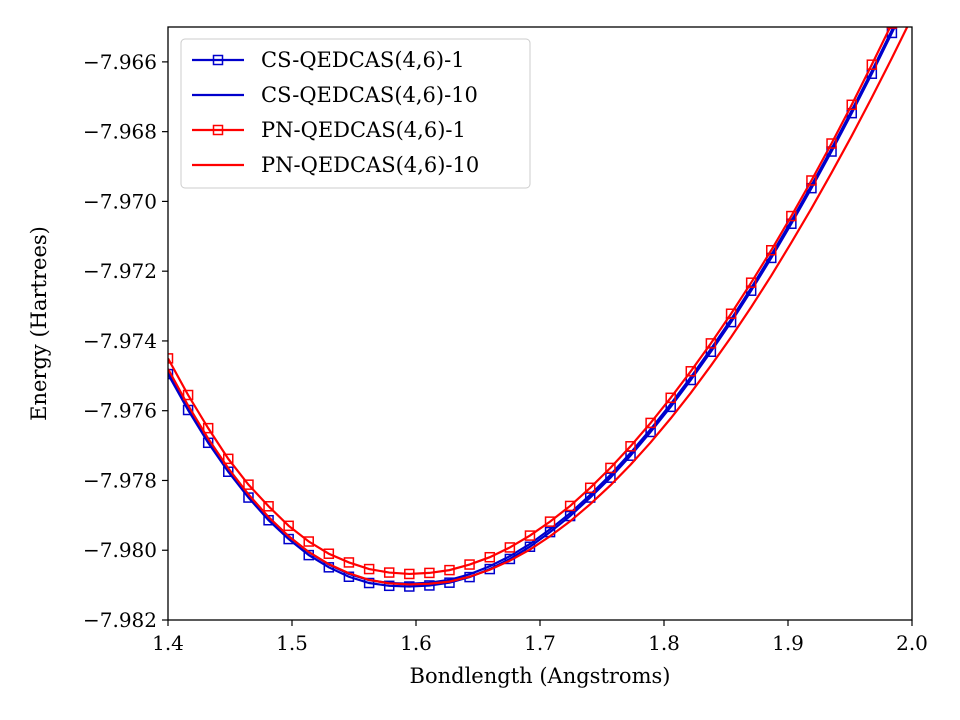 This screenshot has width=960, height=720. Describe the element at coordinates (292, 643) in the screenshot. I see `x-tick-label: 1.5` at that location.